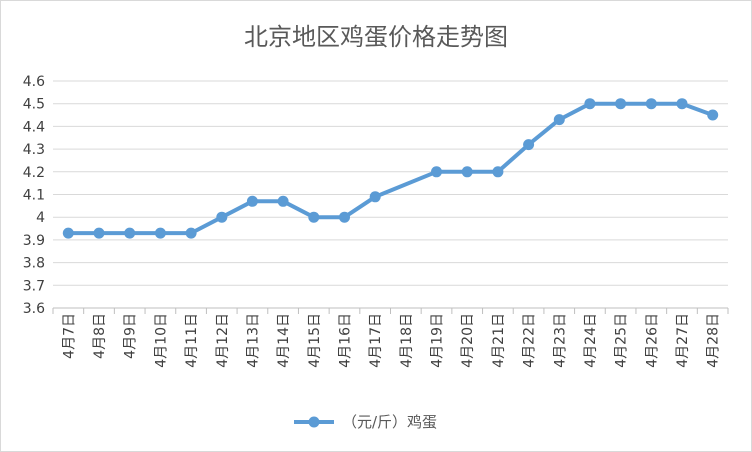  Describe the element at coordinates (376, 340) in the screenshot. I see `x-tick-label: 4月17日` at that location.